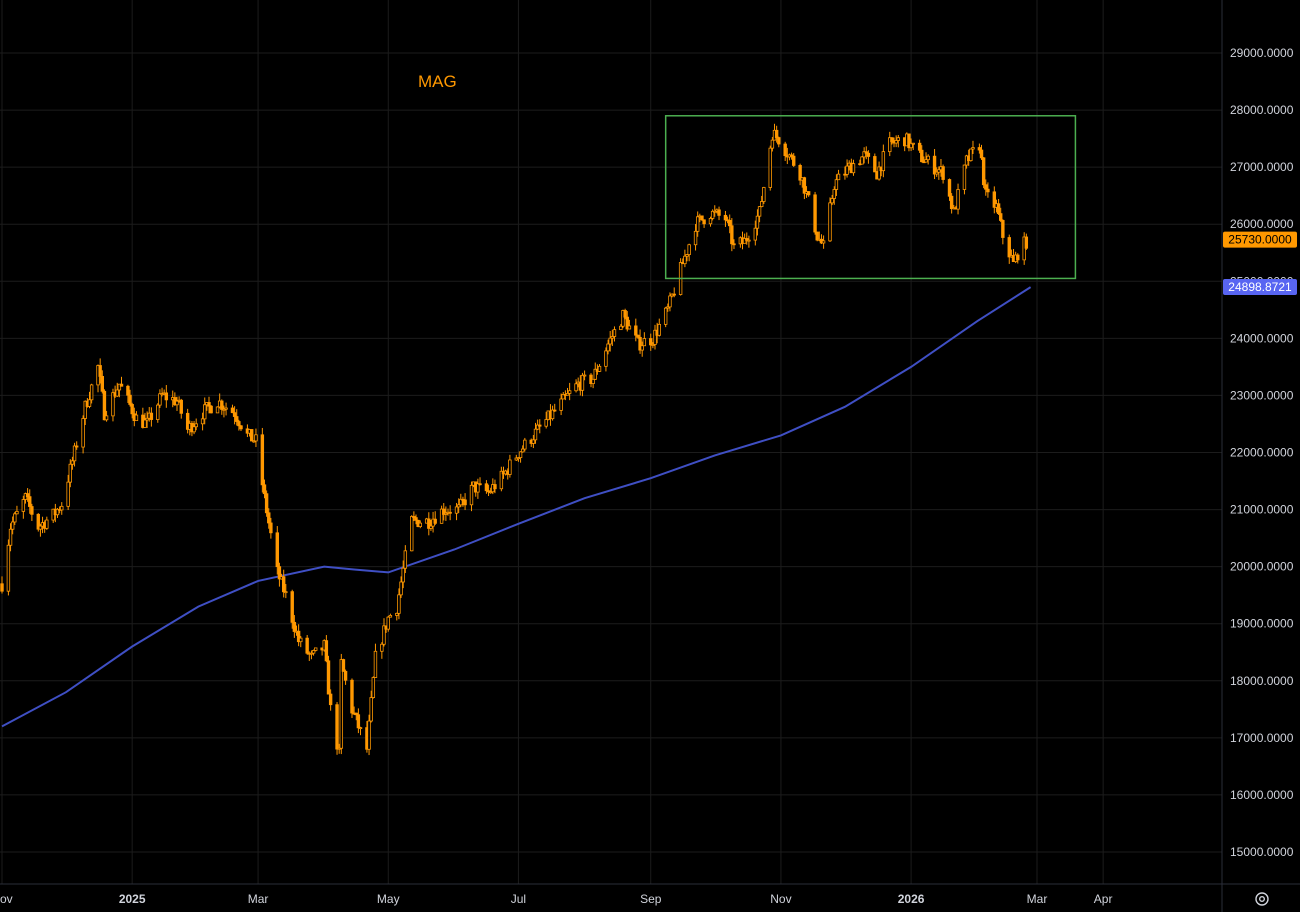 The height and width of the screenshot is (912, 1300). Describe the element at coordinates (1262, 795) in the screenshot. I see `y-tick-label: 16000.0000` at that location.